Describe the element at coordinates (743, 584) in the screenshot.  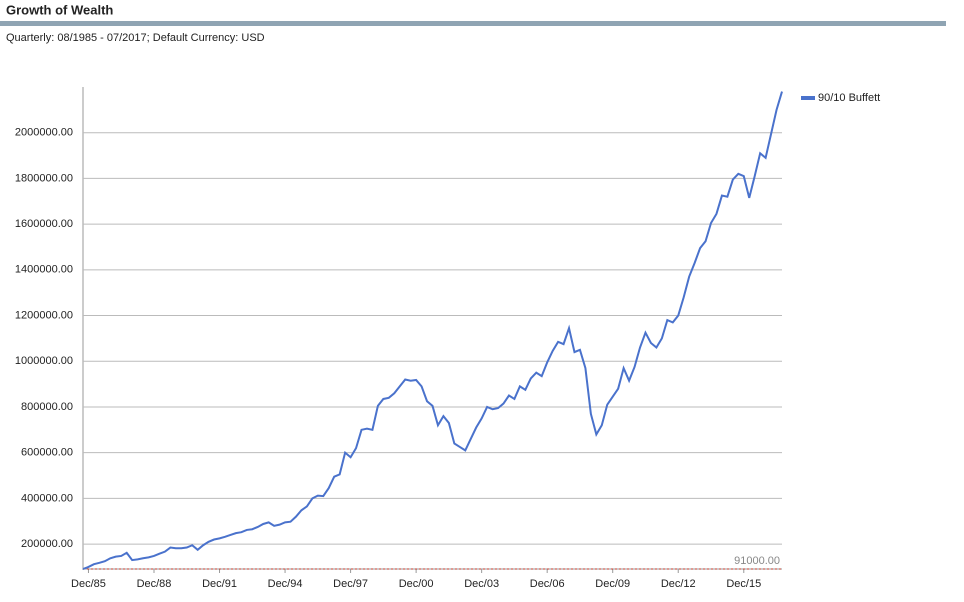
I see `x-tick-label: Dec/15` at that location.